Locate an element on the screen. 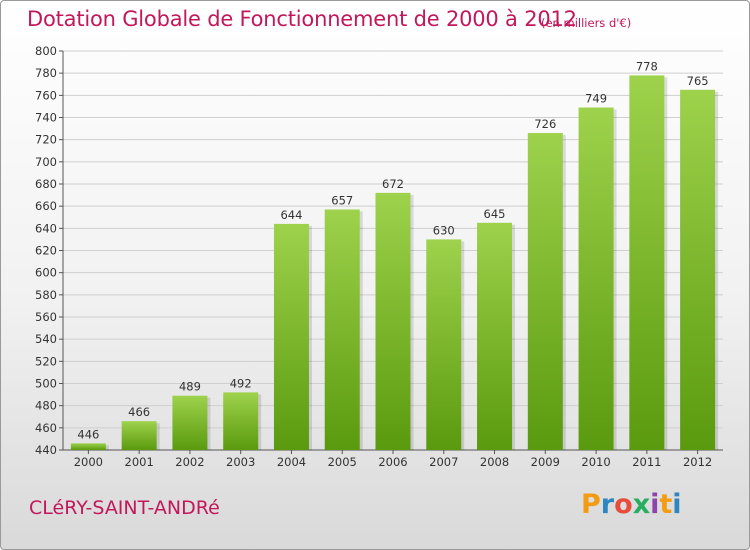 The height and width of the screenshot is (550, 750). data-label: 466 is located at coordinates (139, 412).